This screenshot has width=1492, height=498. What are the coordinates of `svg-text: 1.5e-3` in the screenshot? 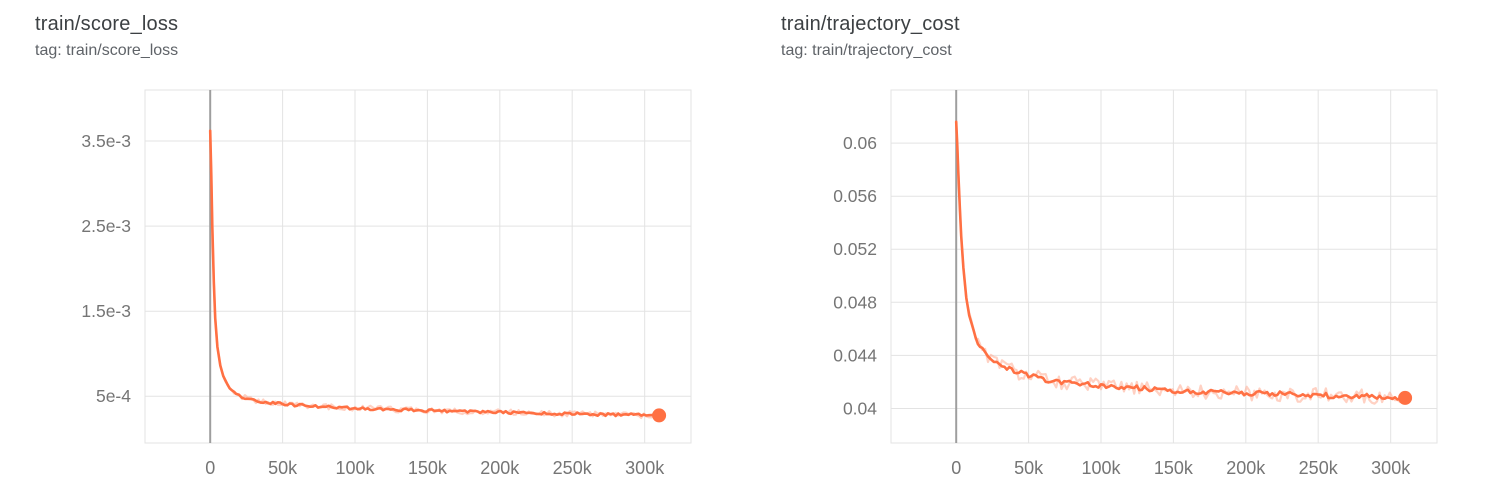 It's located at (106, 311).